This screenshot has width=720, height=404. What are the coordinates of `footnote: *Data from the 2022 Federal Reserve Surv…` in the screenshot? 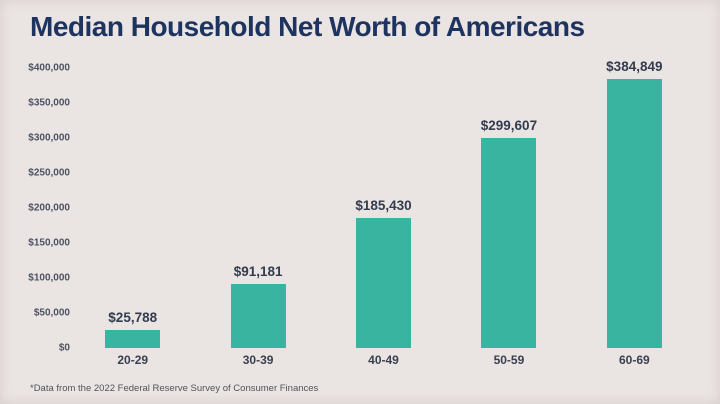 It's located at (174, 388).